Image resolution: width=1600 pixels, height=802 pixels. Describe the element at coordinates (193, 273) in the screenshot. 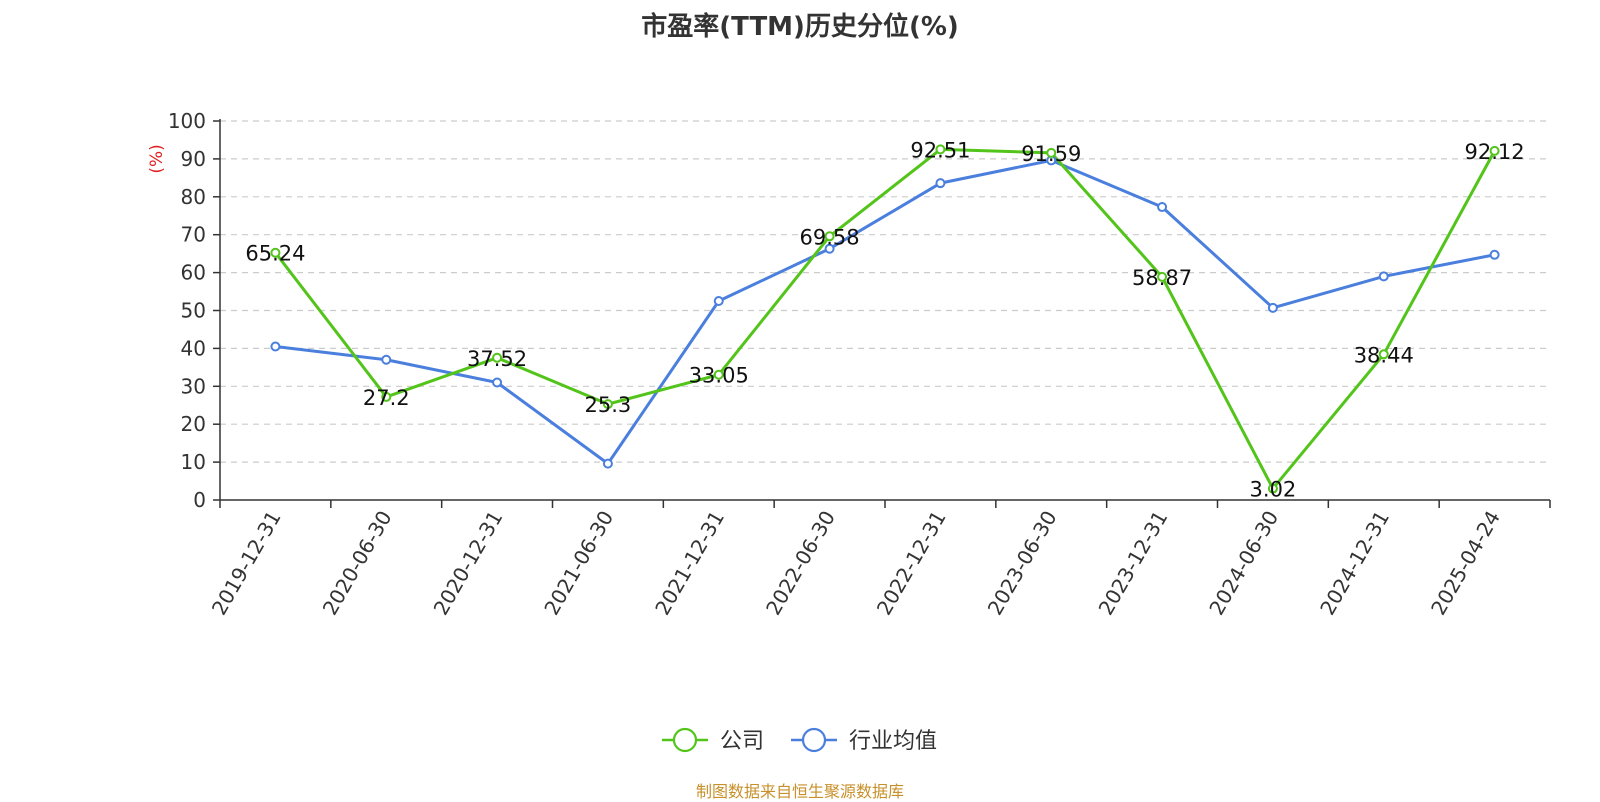

I see `y-tick-label: 60` at that location.